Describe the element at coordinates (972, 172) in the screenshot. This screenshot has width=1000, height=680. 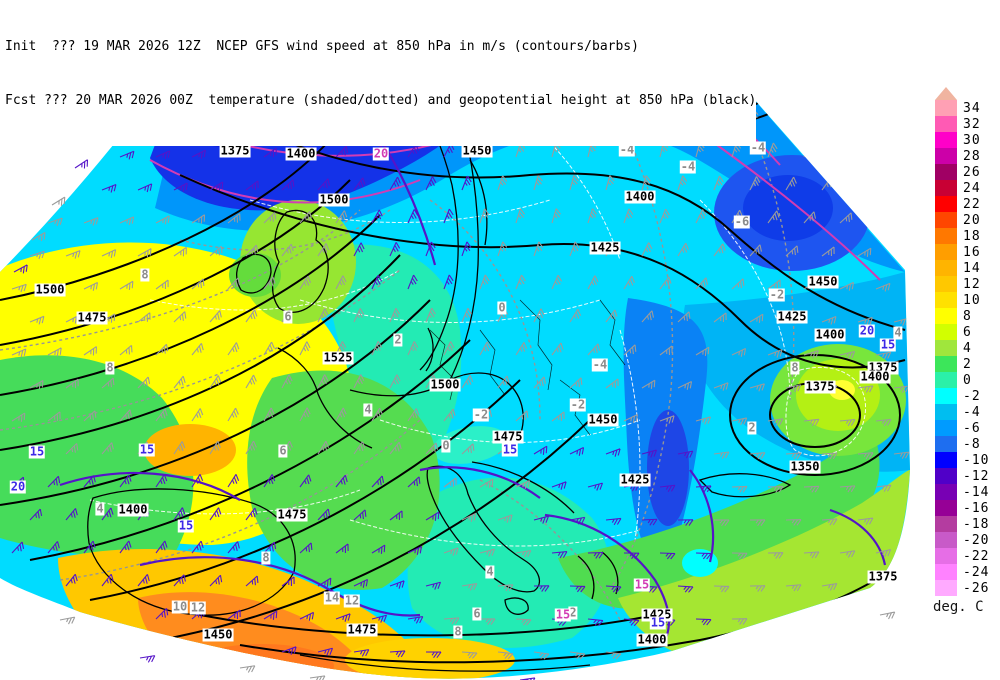
I see `legend-value: 26` at that location.